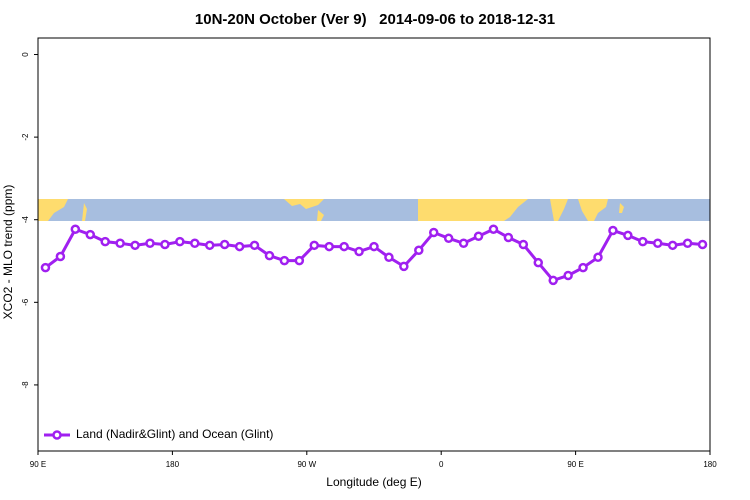 This screenshot has height=500, width=750. I want to click on y-axis-title: XCO2 - MLO trend (ppm), so click(8, 252).